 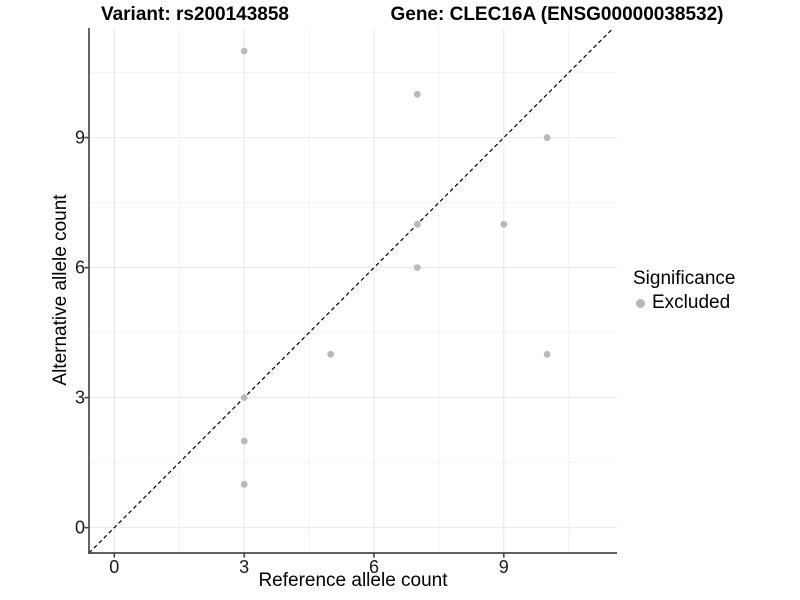 What do you see at coordinates (353, 580) in the screenshot?
I see `x-axis-title: Reference allele count` at bounding box center [353, 580].